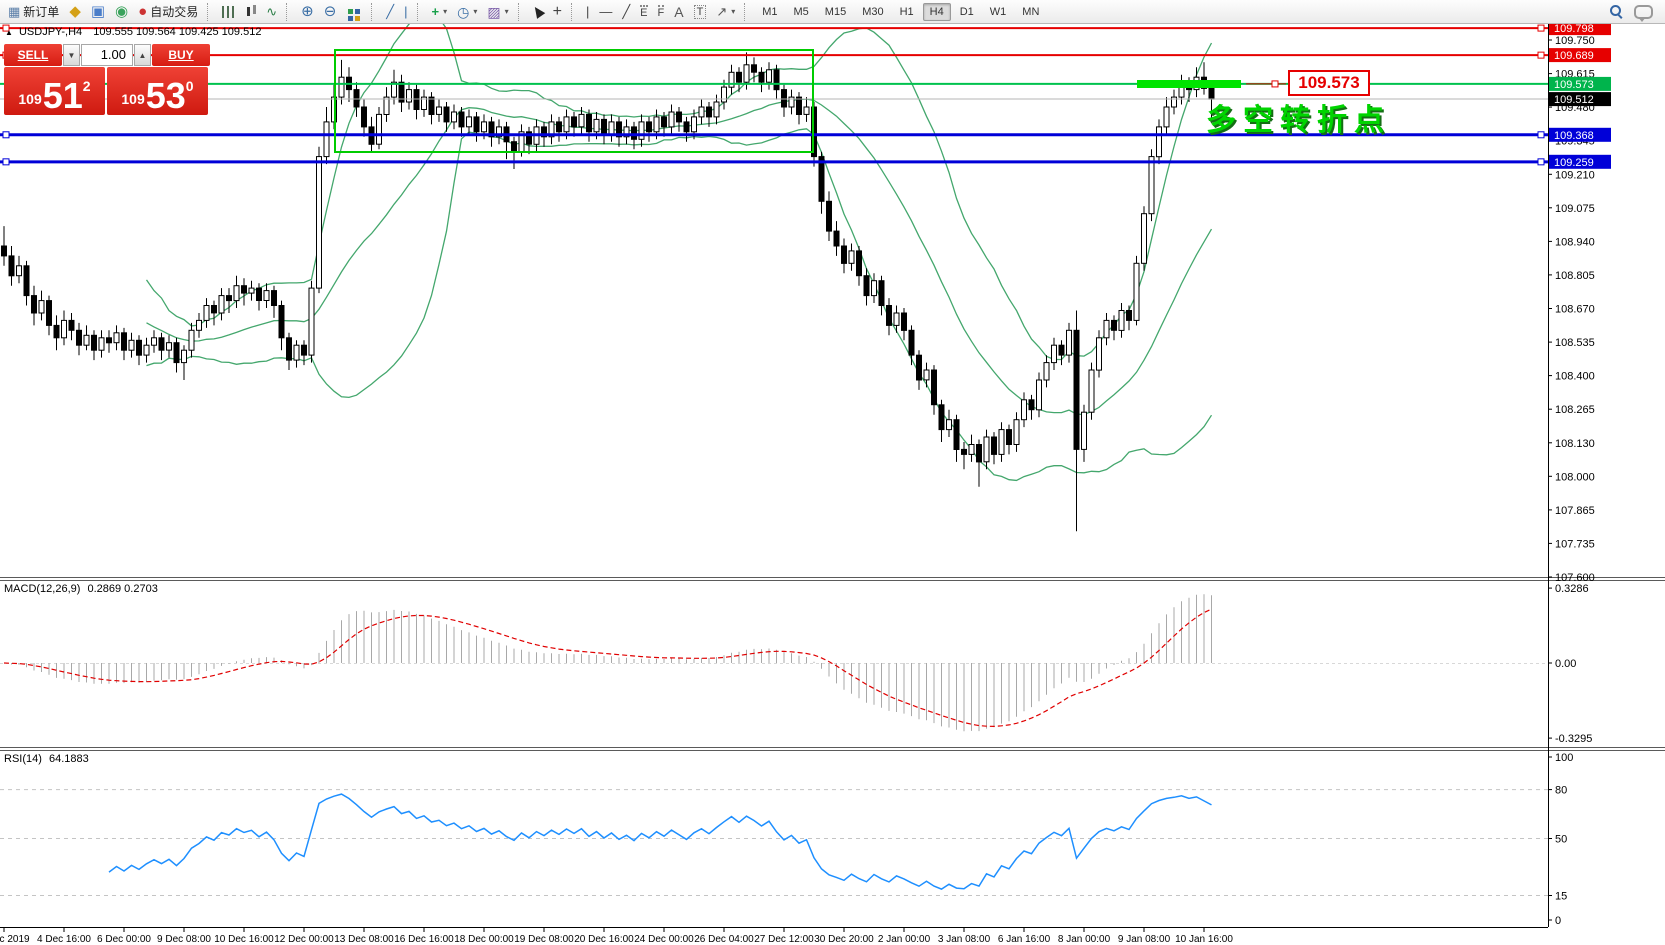  I want to click on bar-chart-icon, so click(229, 11).